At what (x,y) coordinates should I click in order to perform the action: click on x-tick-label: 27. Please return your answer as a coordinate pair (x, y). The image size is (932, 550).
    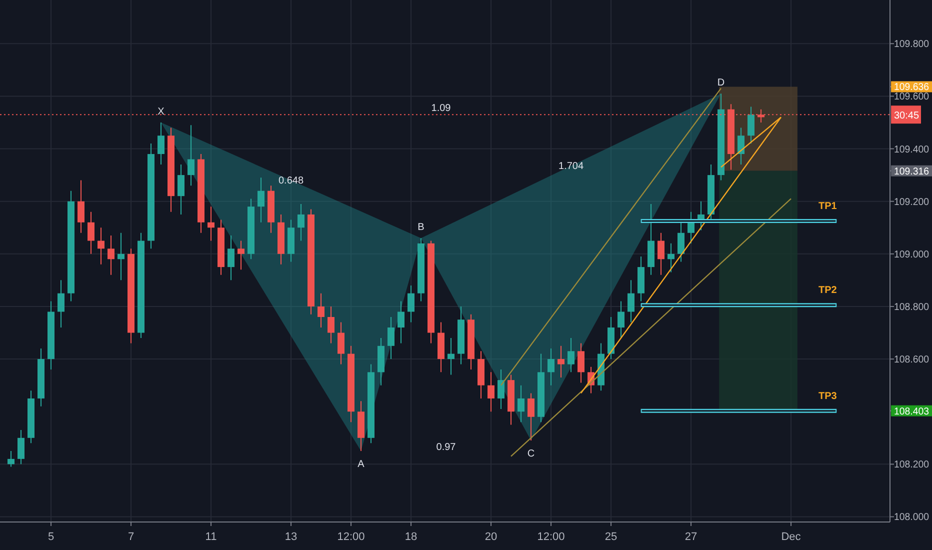
    Looking at the image, I should click on (691, 537).